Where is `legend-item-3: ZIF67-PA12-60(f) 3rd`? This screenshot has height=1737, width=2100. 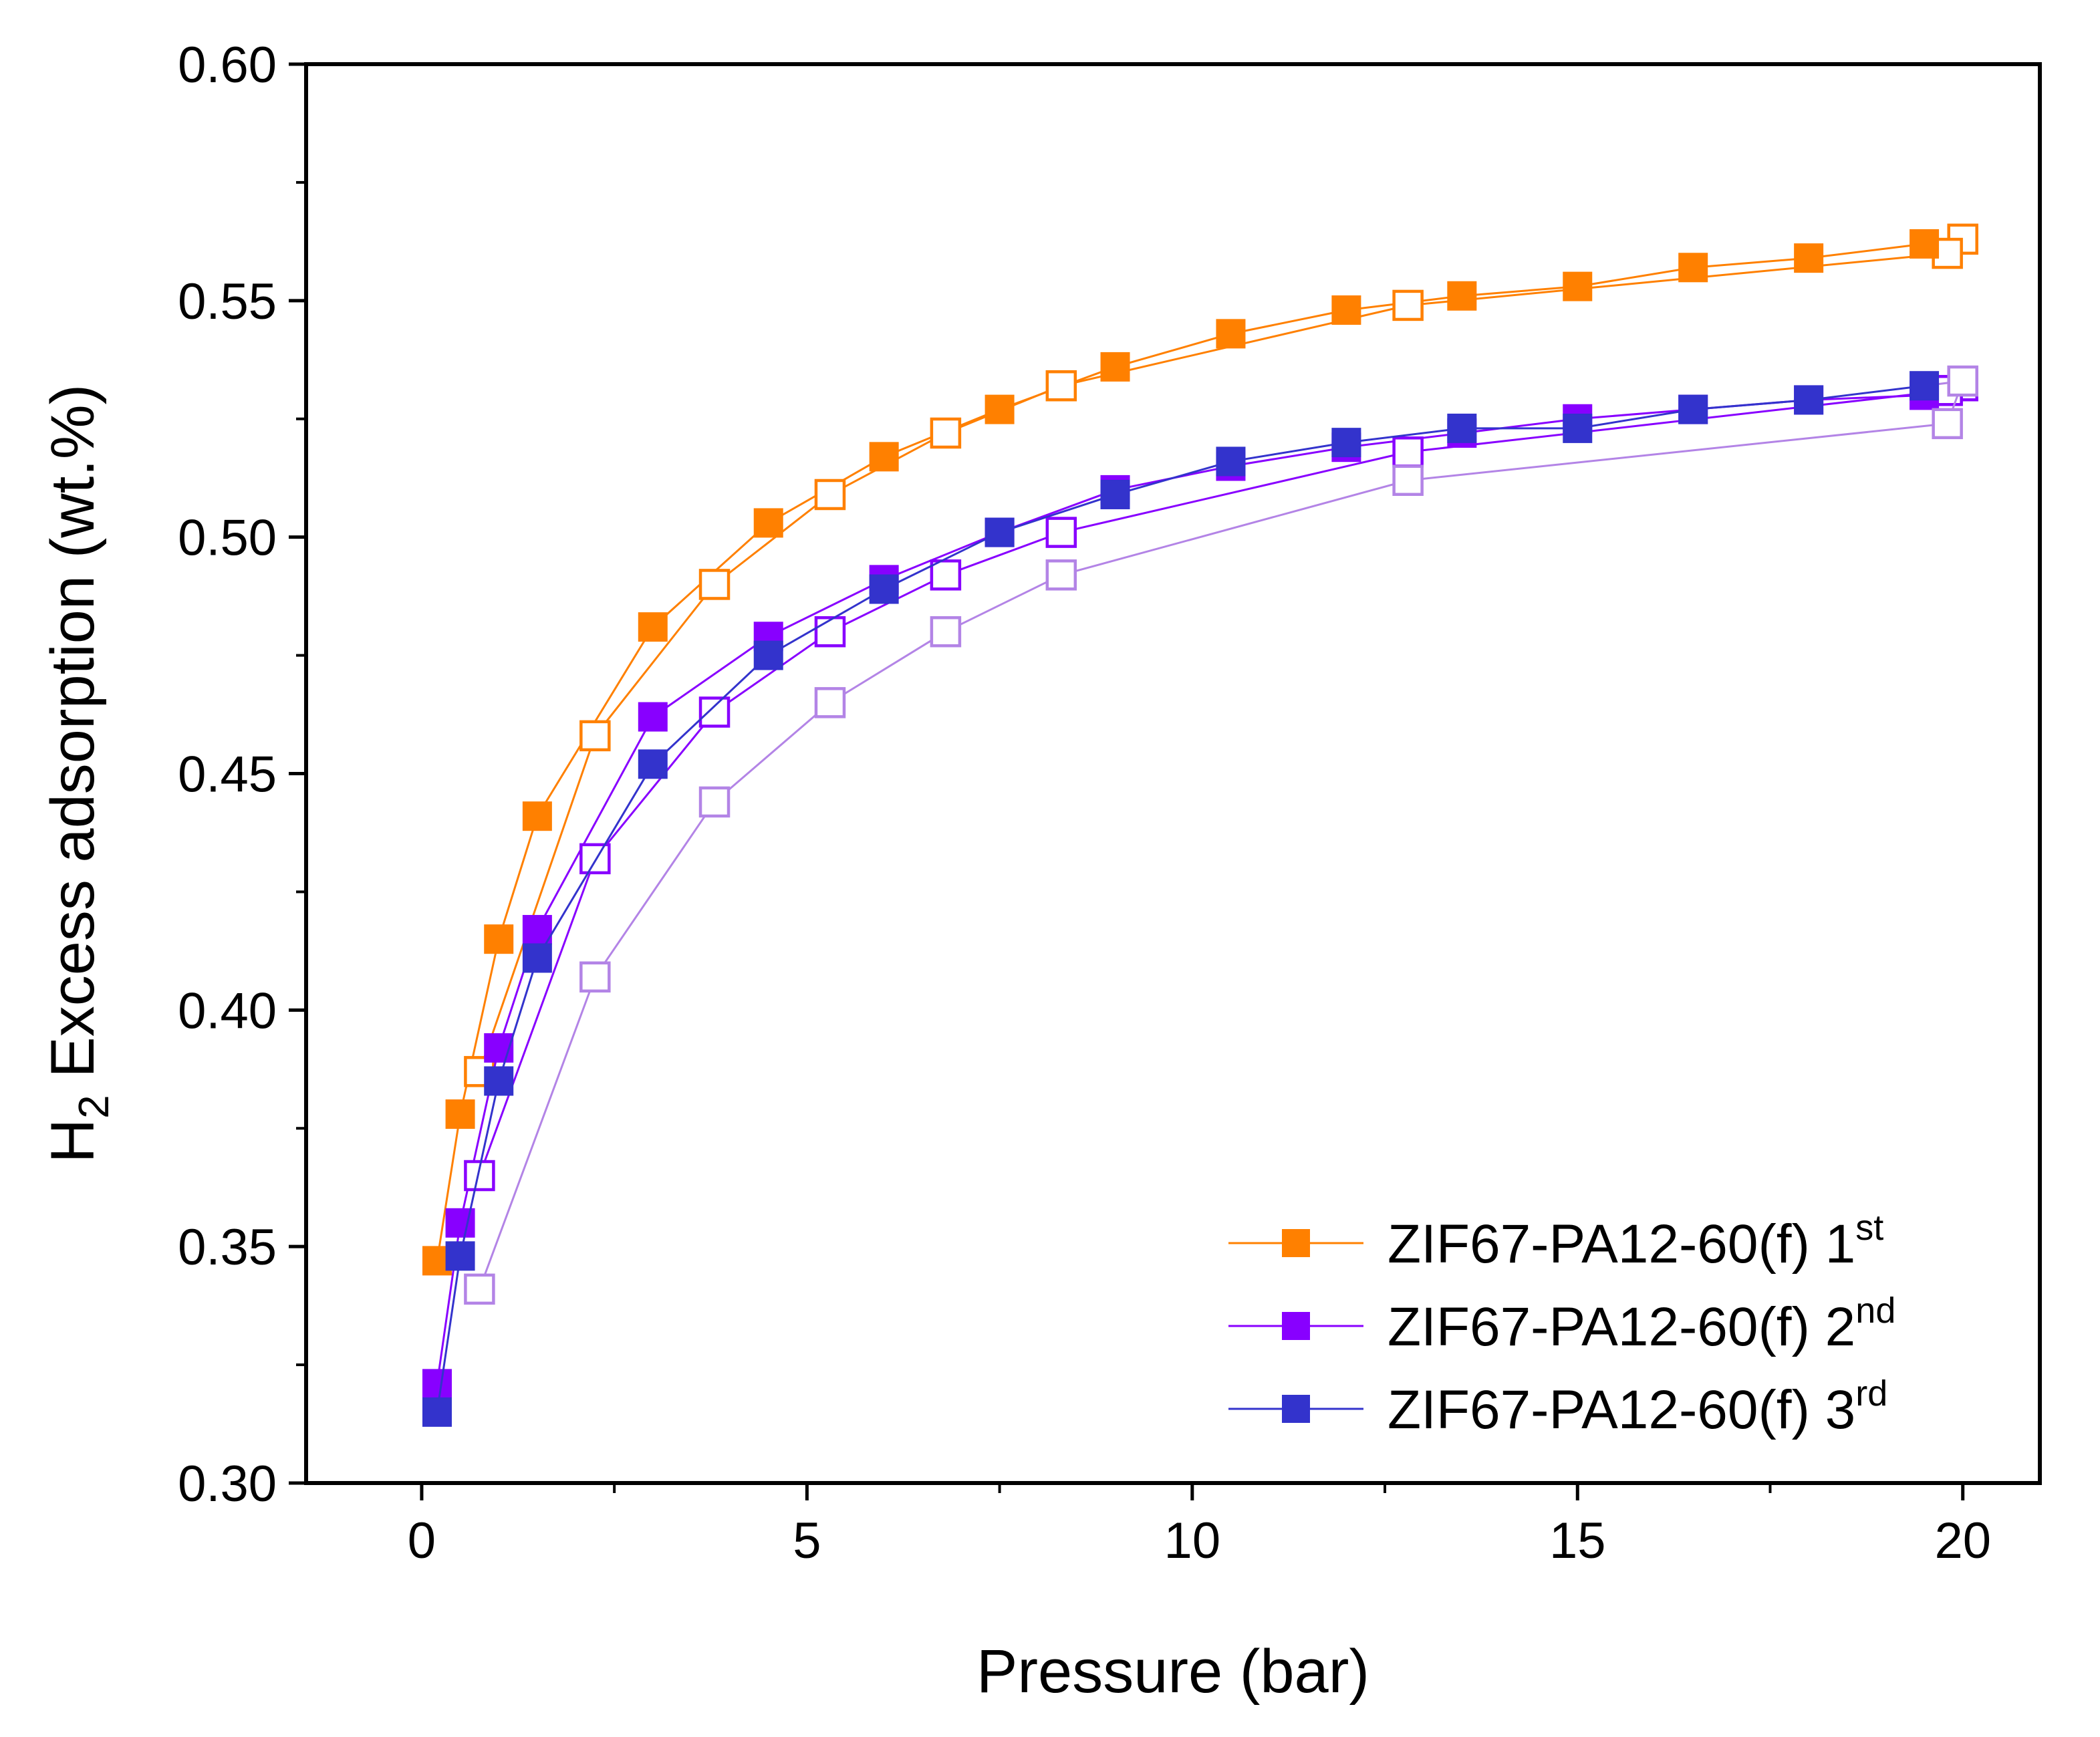 legend-item-3: ZIF67-PA12-60(f) 3rd is located at coordinates (1557, 1406).